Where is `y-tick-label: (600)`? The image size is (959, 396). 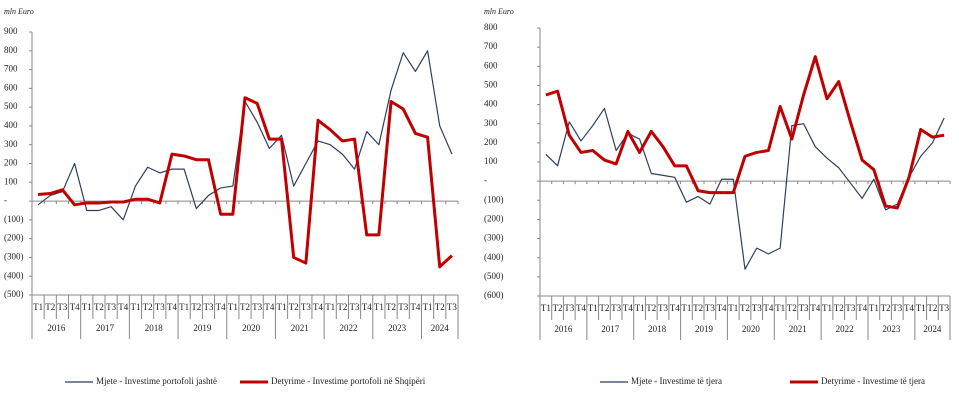 y-tick-label: (600) is located at coordinates (494, 295).